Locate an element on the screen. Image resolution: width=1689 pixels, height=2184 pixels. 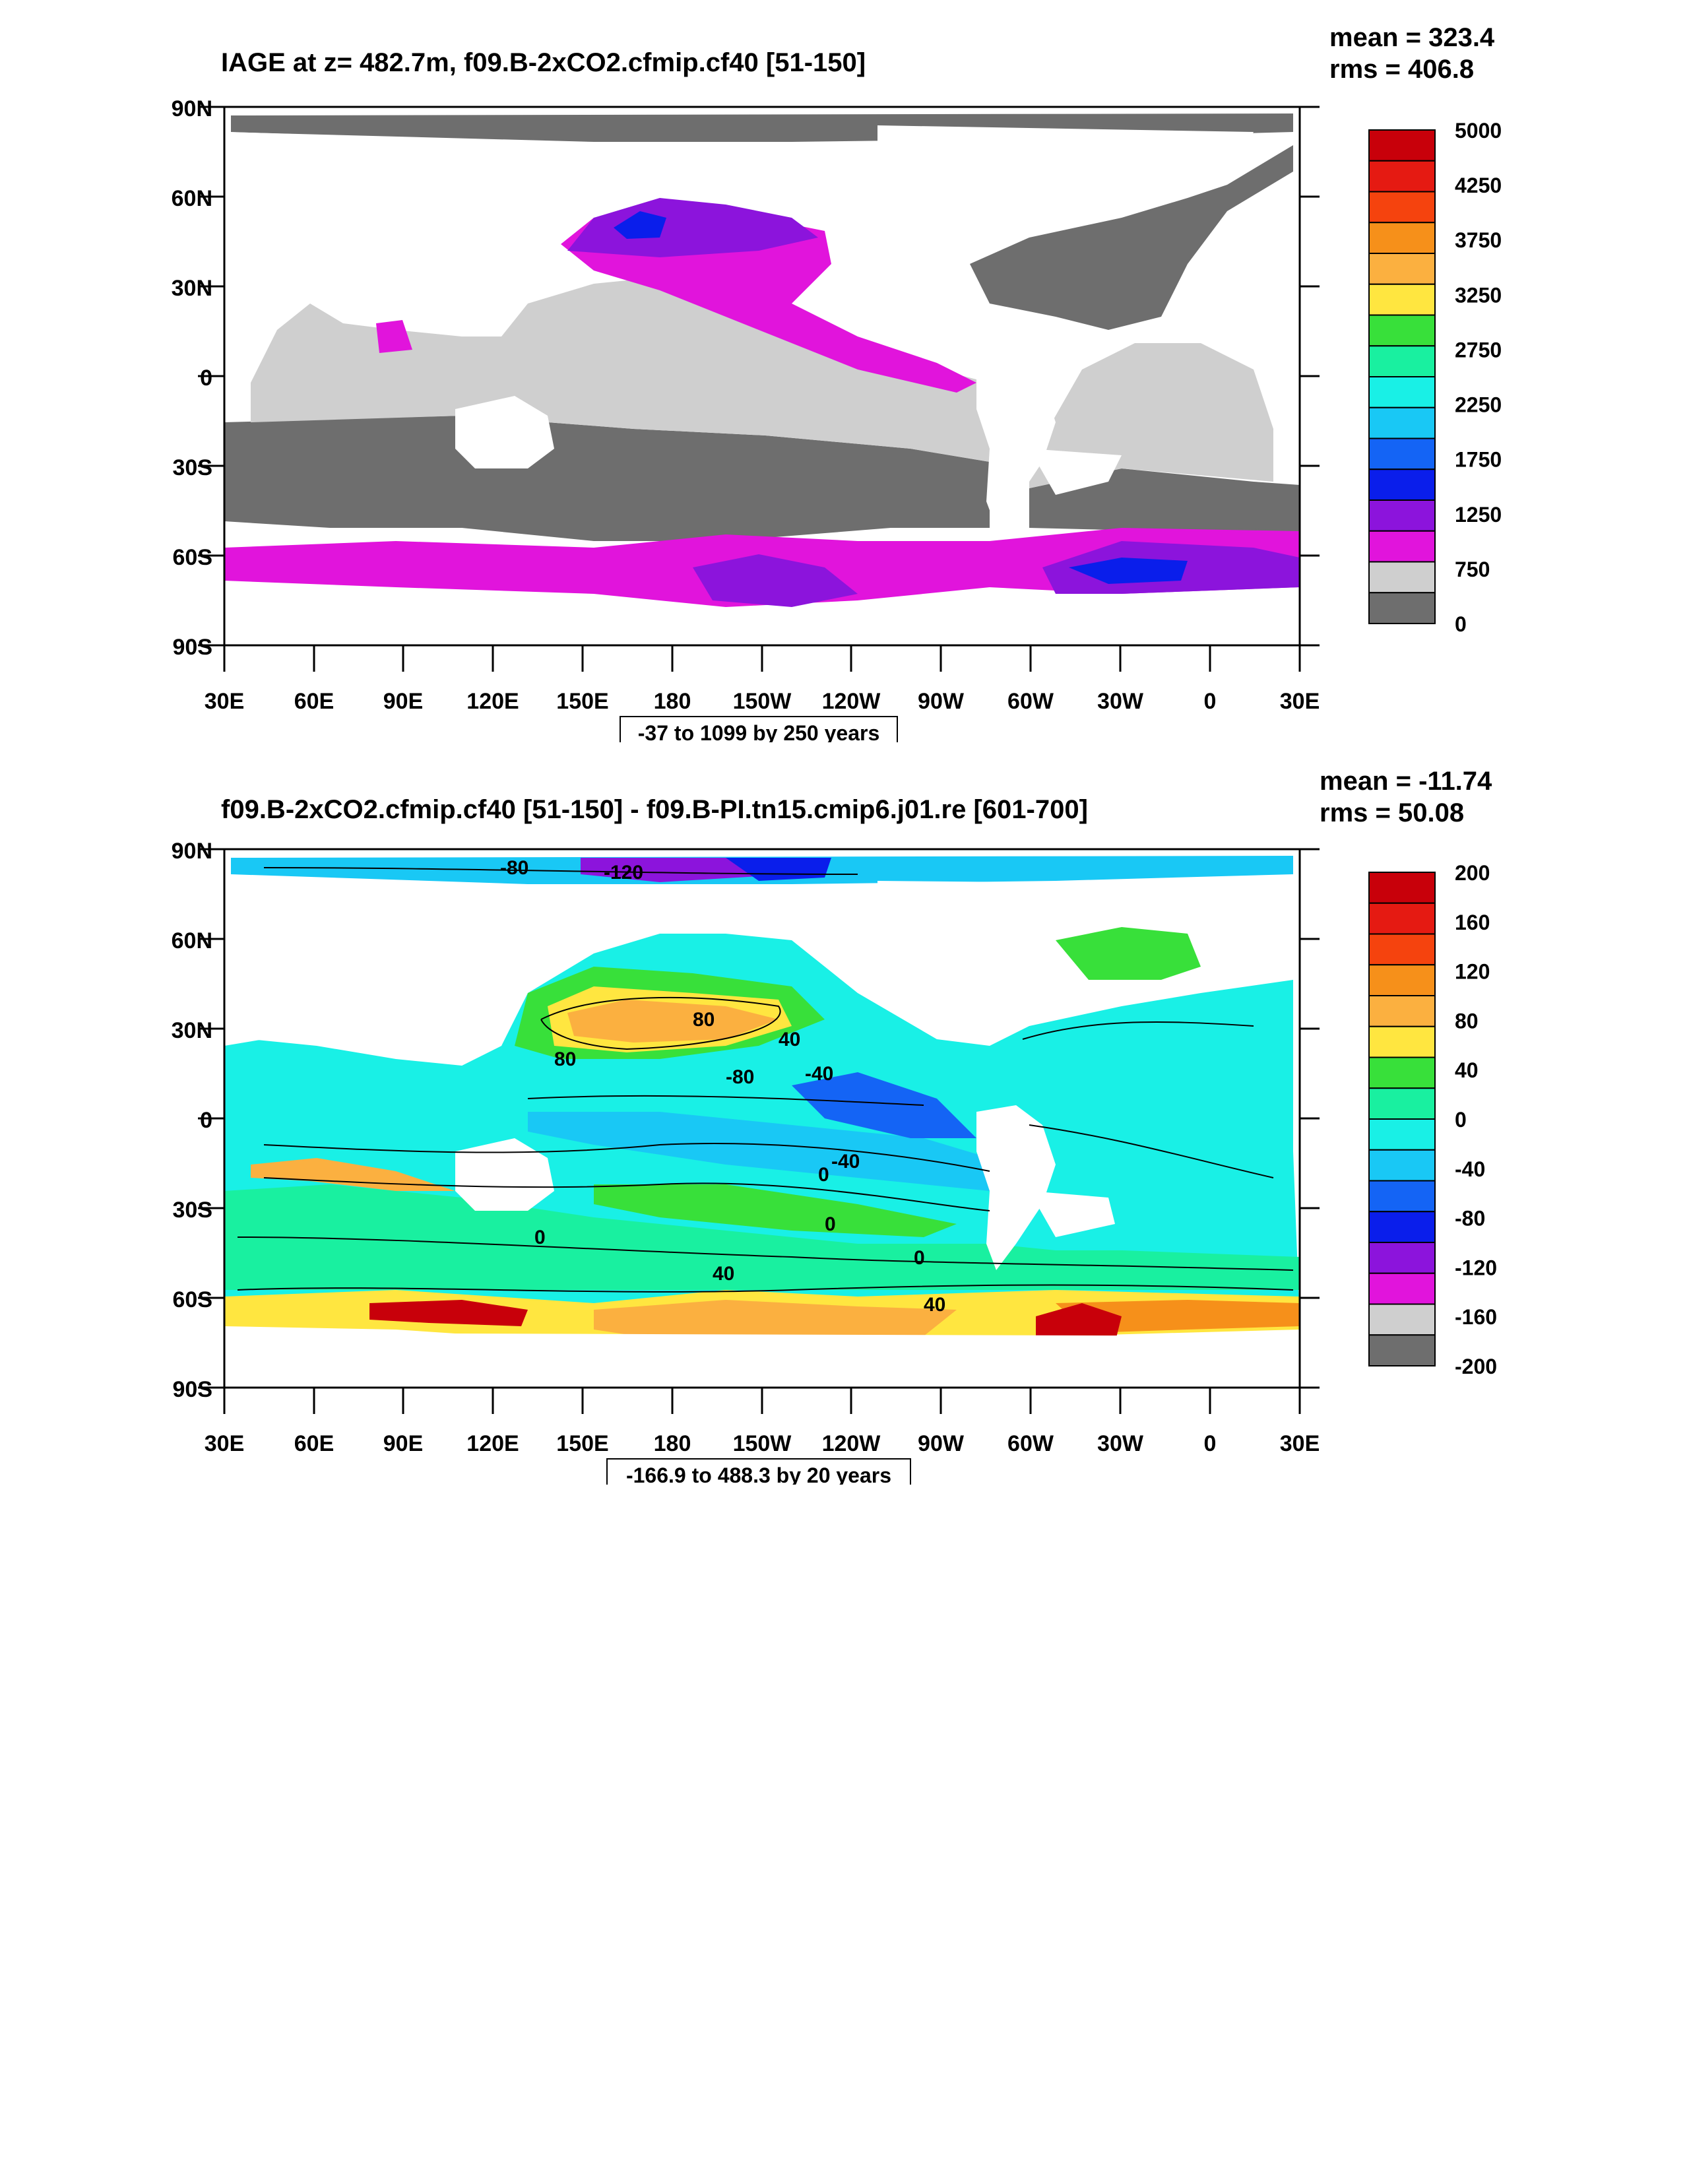
range-label: -37 to 1099 by 250 years is located at coordinates (758, 731).